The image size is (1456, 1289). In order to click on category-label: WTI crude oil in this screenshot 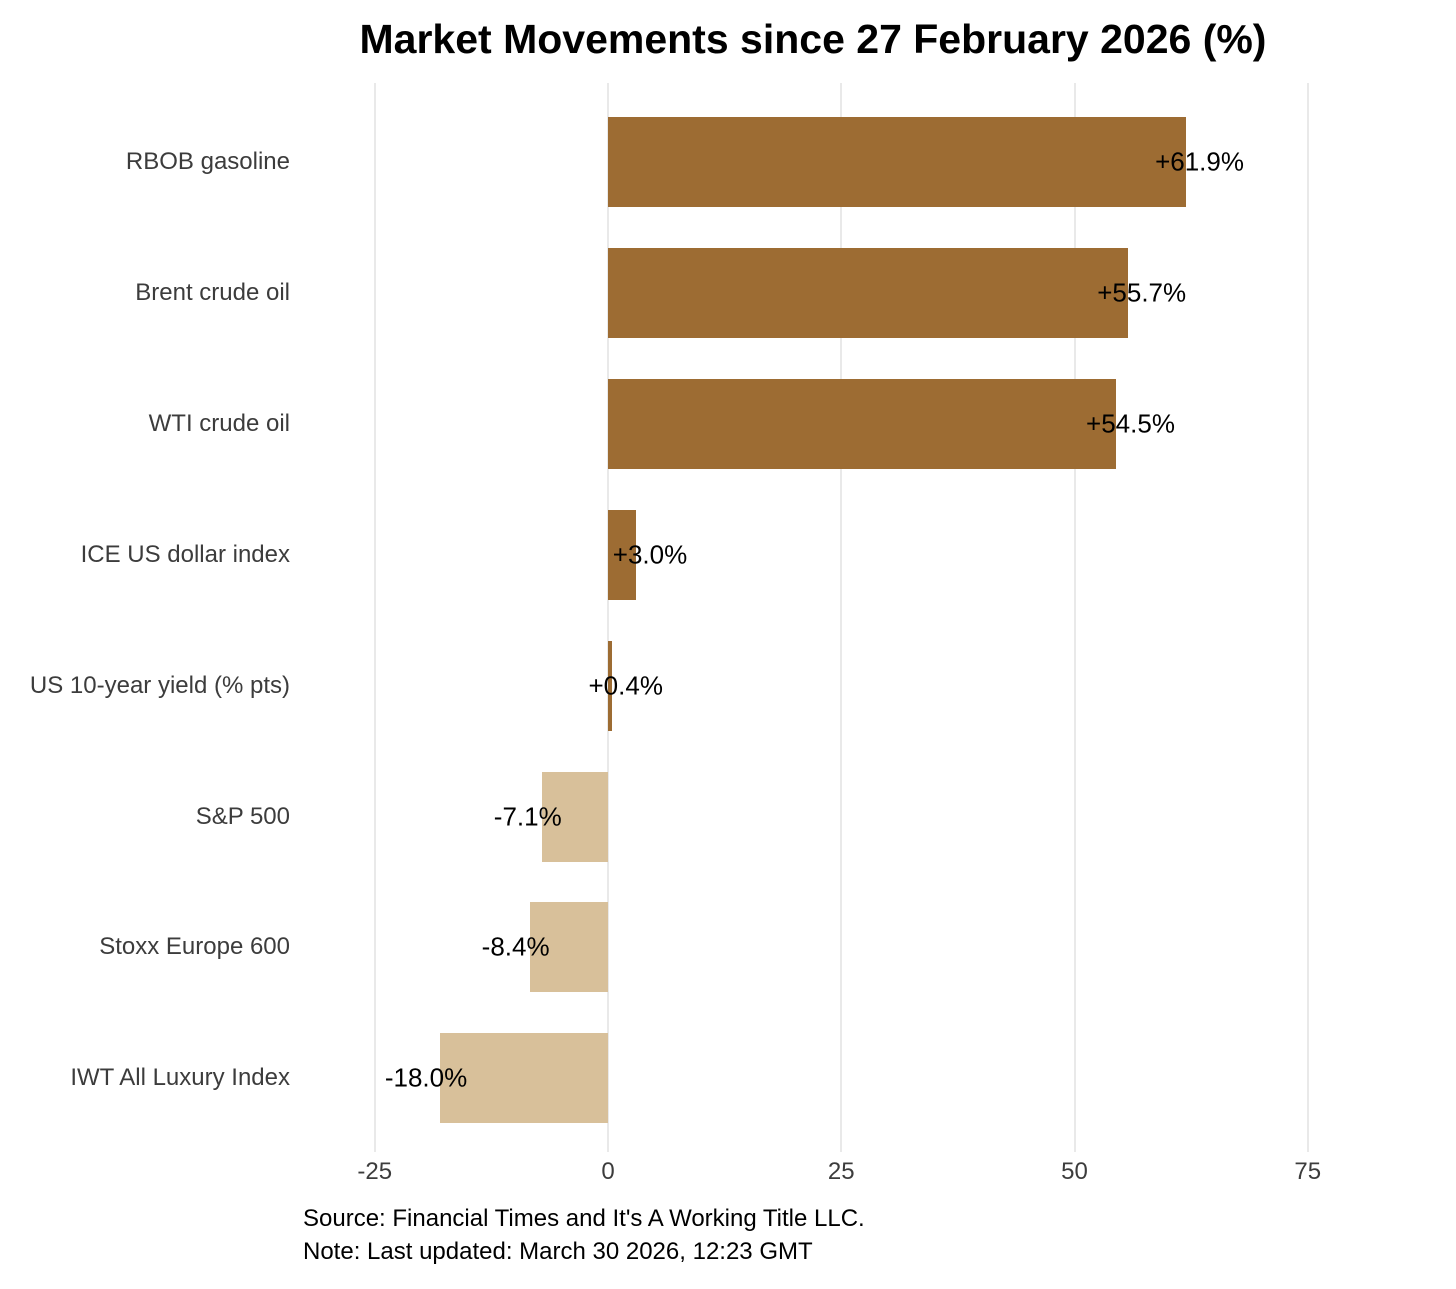, I will do `click(219, 423)`.